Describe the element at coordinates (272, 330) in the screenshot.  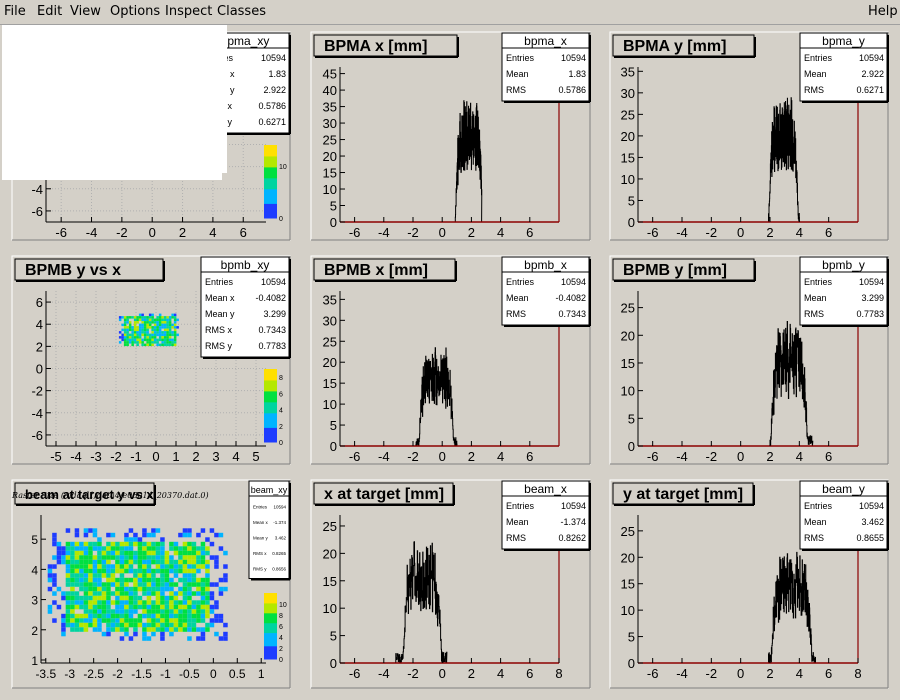
I see `stats-value: 0.7343` at that location.